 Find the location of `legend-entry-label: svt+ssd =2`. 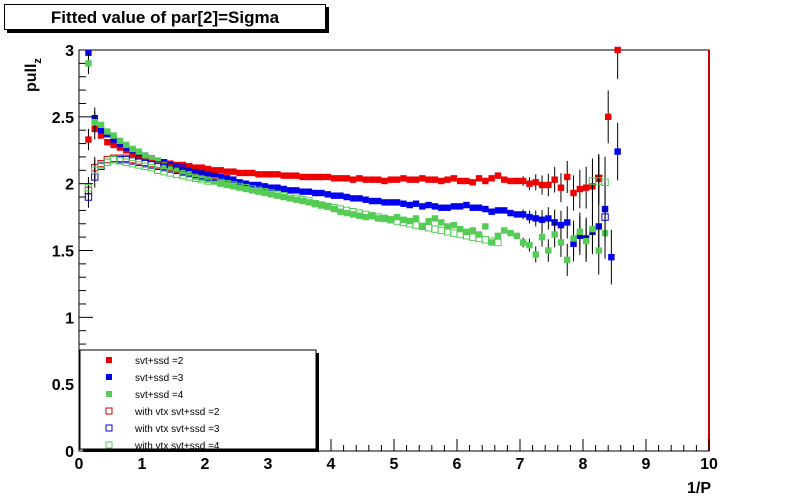

legend-entry-label: svt+ssd =2 is located at coordinates (159, 361).